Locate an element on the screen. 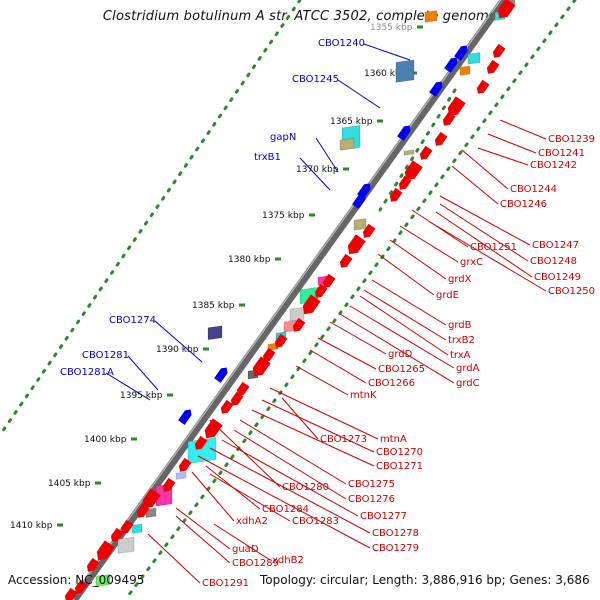  reverse-gene-label-13: grdB is located at coordinates (460, 325).